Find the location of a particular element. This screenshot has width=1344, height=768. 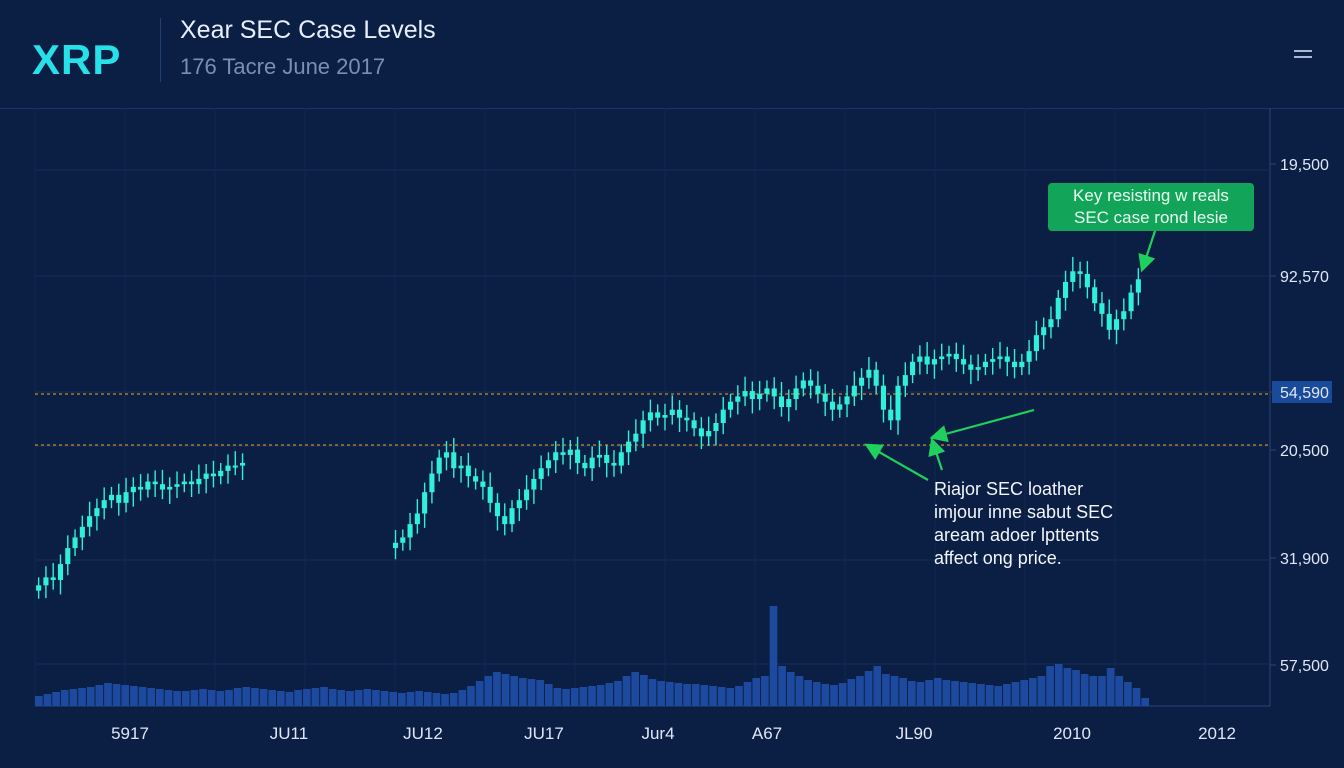

x-tick-label: 2012 is located at coordinates (1217, 733).